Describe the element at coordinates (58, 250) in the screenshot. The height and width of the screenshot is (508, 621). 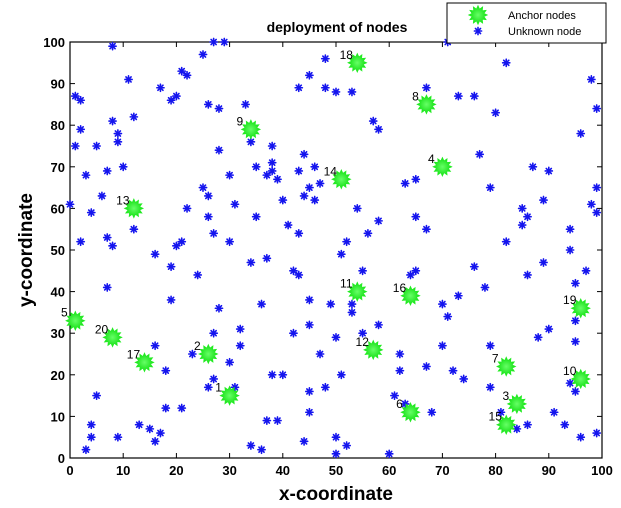
I see `y-tick-label: 50` at that location.